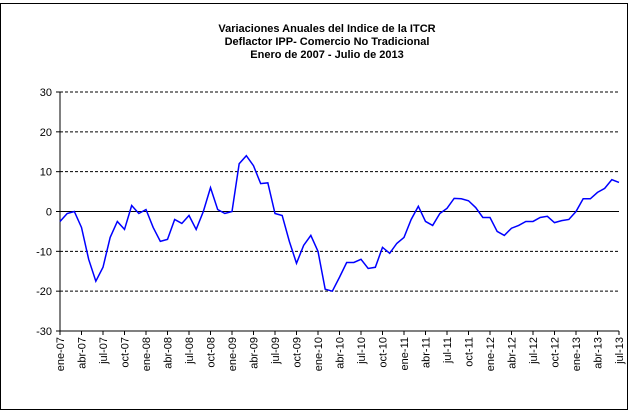 The height and width of the screenshot is (411, 629). I want to click on x-tick-label: oct-10, so click(384, 352).